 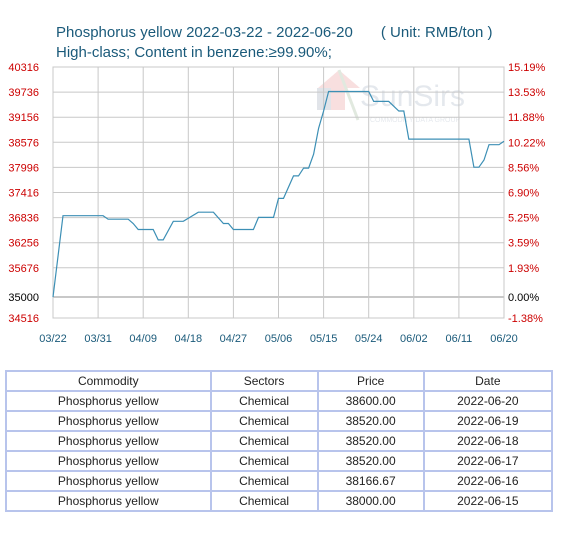 What do you see at coordinates (23, 143) in the screenshot?
I see `y-tick-label-left: 38576` at bounding box center [23, 143].